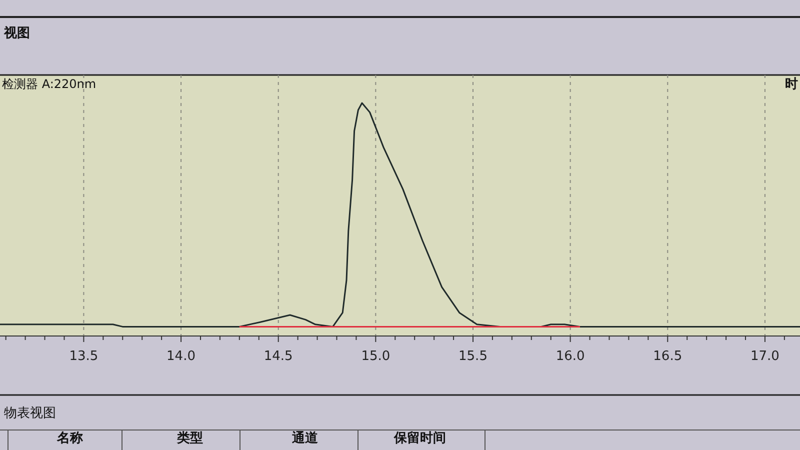 The height and width of the screenshot is (450, 800). Describe the element at coordinates (570, 356) in the screenshot. I see `x-tick-label: 16.0` at that location.